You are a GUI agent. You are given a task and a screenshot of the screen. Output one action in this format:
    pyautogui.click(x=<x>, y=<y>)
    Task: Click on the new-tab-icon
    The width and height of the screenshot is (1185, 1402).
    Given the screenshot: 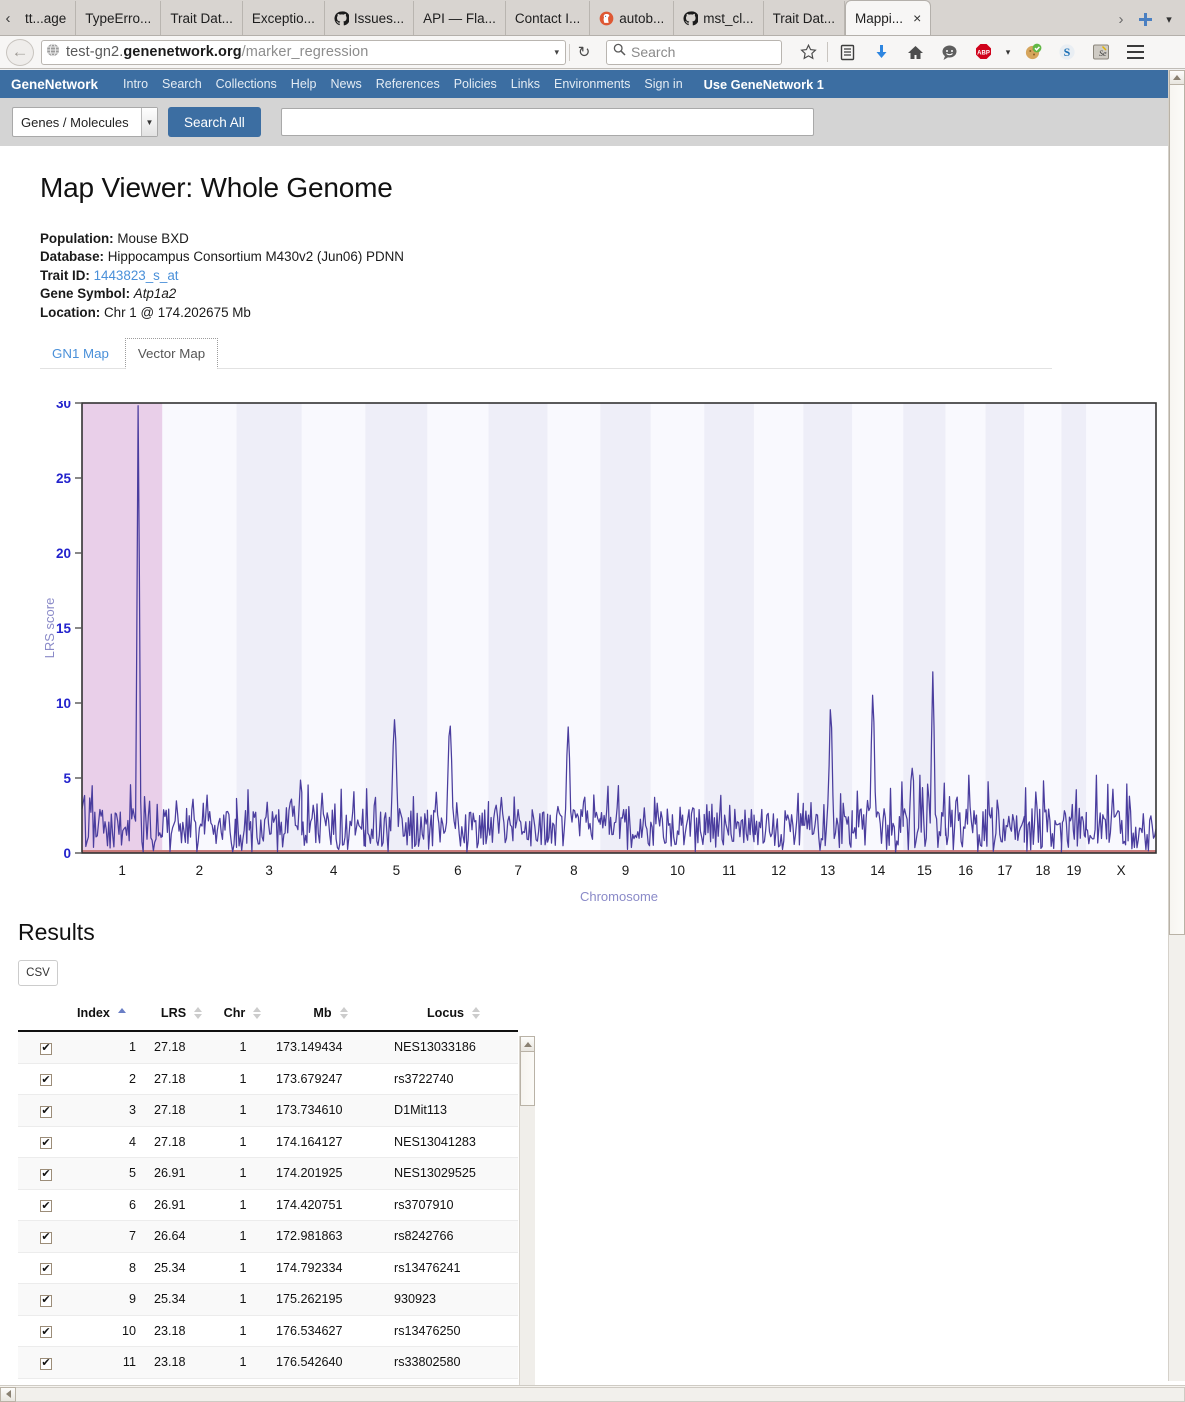 What is the action you would take?
    pyautogui.click(x=1145, y=19)
    